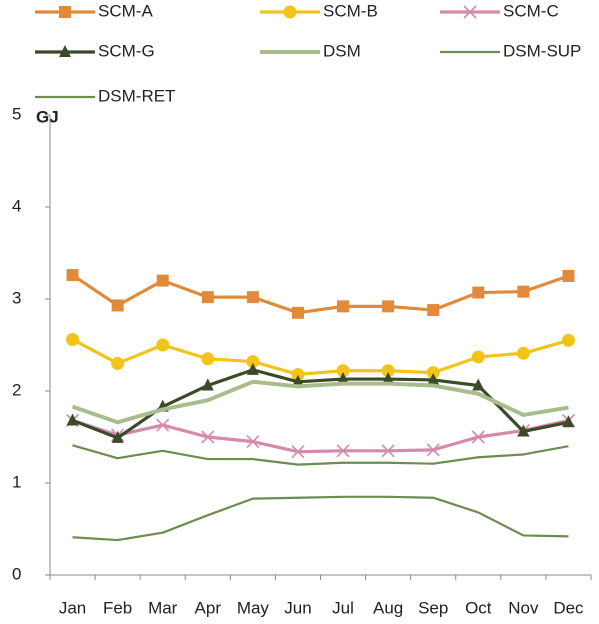  What do you see at coordinates (208, 607) in the screenshot?
I see `x-tick-label: Apr` at bounding box center [208, 607].